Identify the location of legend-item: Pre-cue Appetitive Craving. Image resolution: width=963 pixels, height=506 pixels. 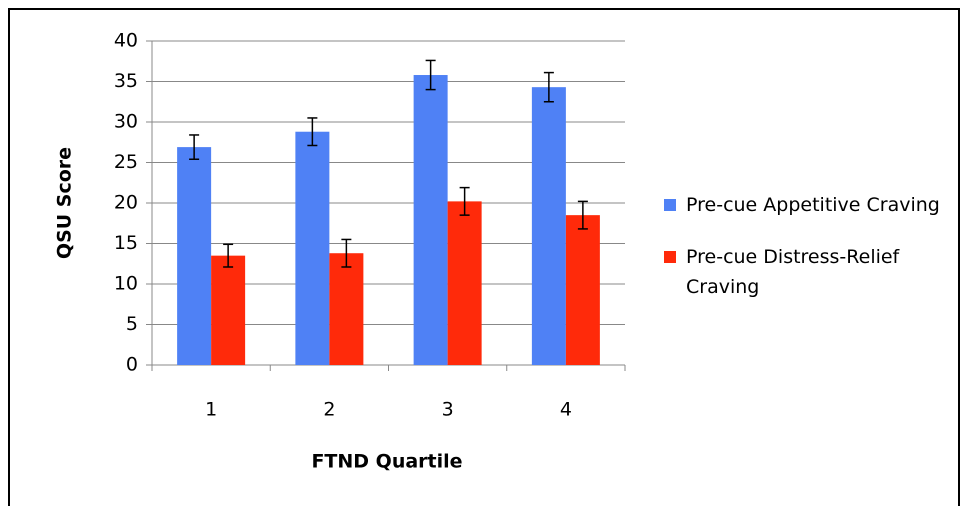
(809, 205).